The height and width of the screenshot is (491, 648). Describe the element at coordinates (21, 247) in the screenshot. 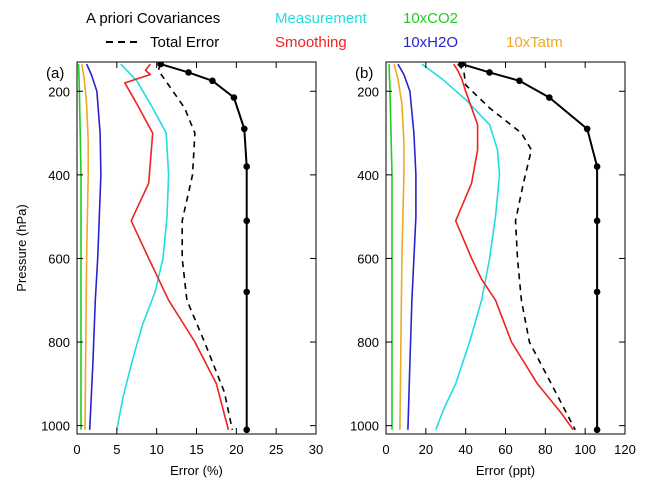

I see `y-axis-label: Pressure (hPa)` at that location.